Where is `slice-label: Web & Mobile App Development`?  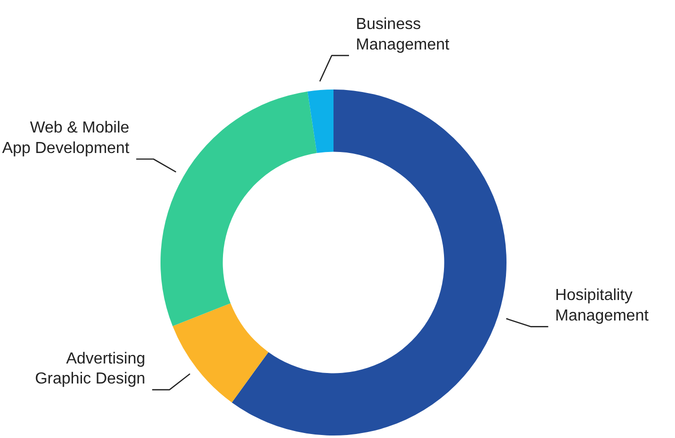 slice-label: Web & Mobile App Development is located at coordinates (66, 139).